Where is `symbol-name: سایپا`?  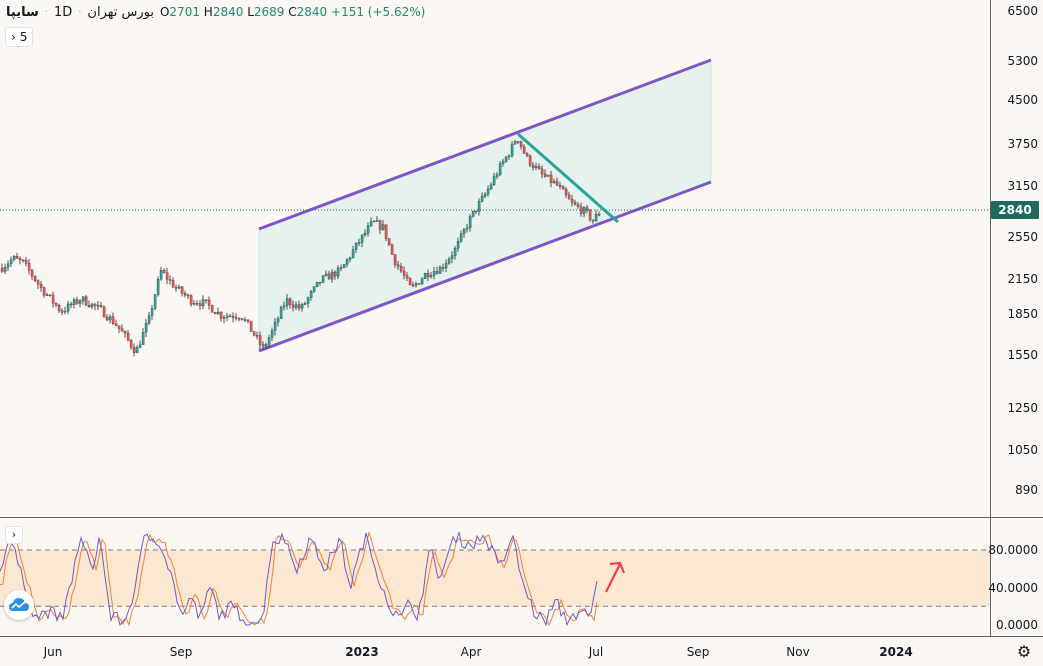 symbol-name: سایپا is located at coordinates (22, 12).